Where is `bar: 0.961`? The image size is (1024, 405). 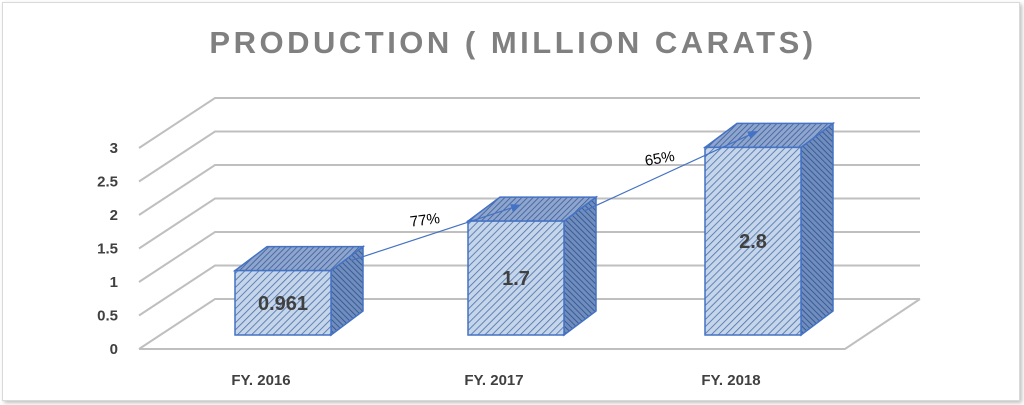
bar: 0.961 is located at coordinates (299, 291).